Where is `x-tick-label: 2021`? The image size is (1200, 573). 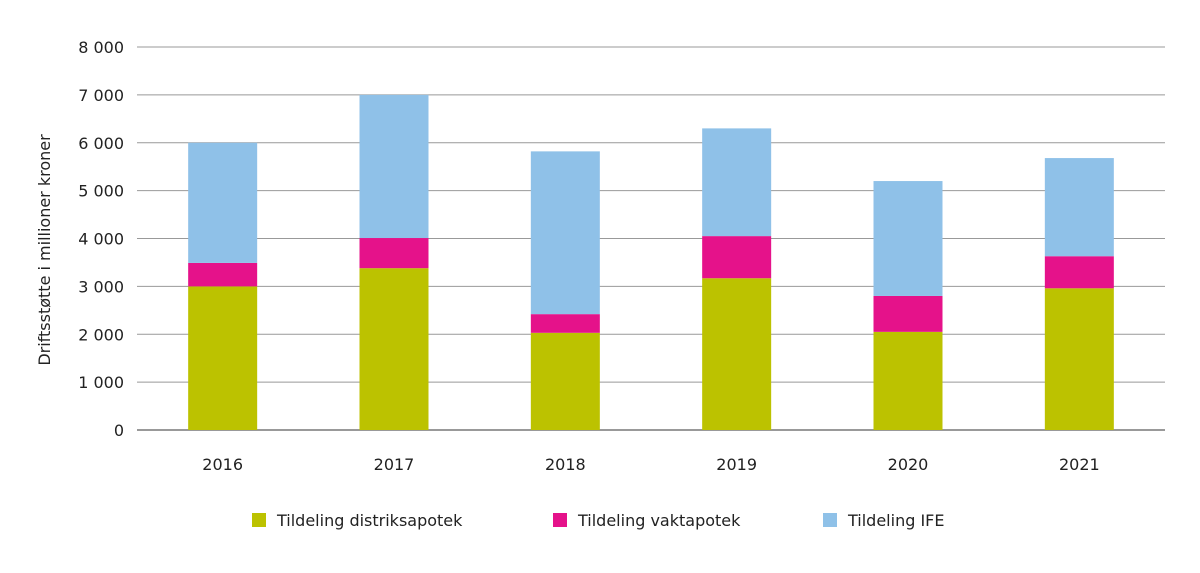
x-tick-label: 2021 is located at coordinates (1079, 464).